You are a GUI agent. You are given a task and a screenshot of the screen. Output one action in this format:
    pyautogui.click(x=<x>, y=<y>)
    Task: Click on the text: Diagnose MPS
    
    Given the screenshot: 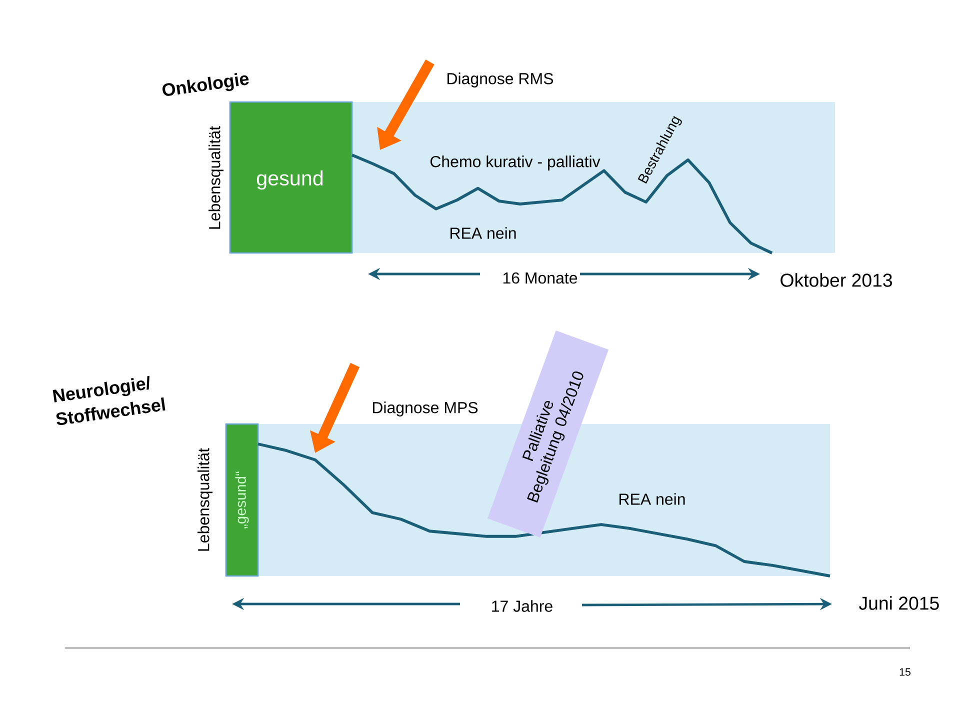 What is the action you would take?
    pyautogui.click(x=425, y=409)
    